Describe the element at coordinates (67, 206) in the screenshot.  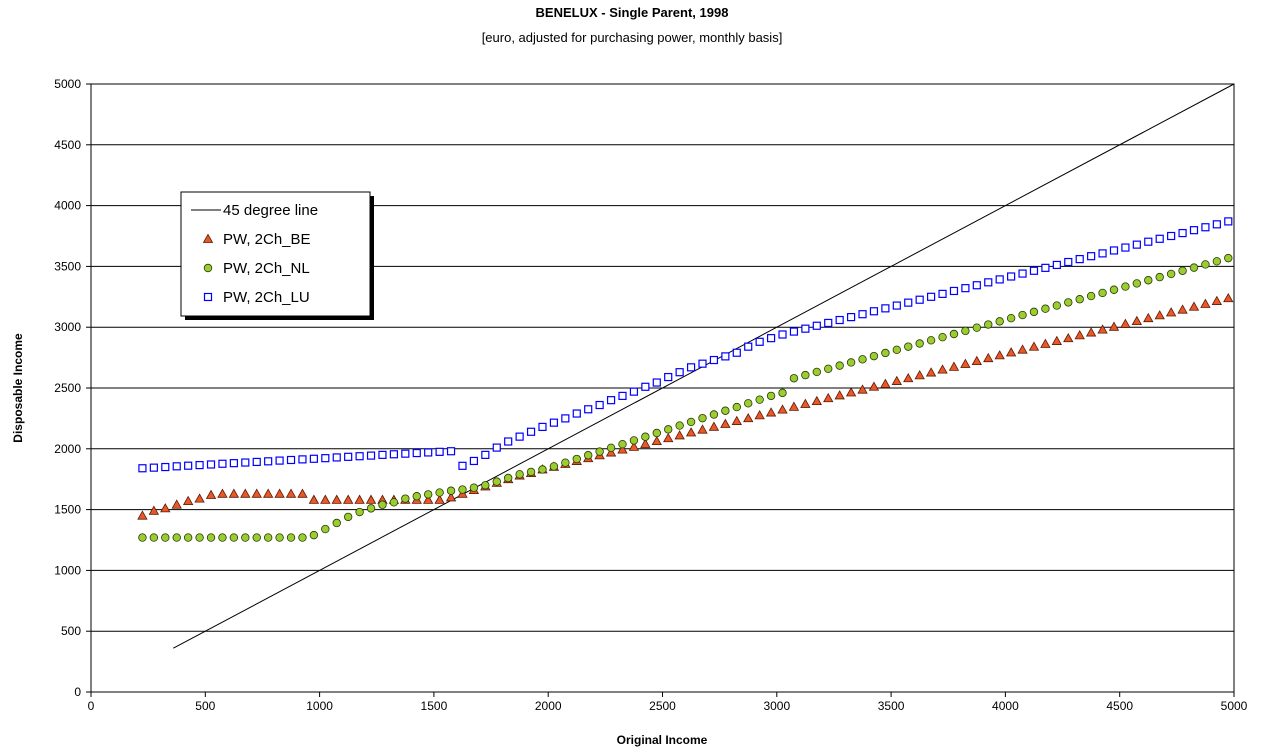
I see `y-tick-label: 4000` at that location.